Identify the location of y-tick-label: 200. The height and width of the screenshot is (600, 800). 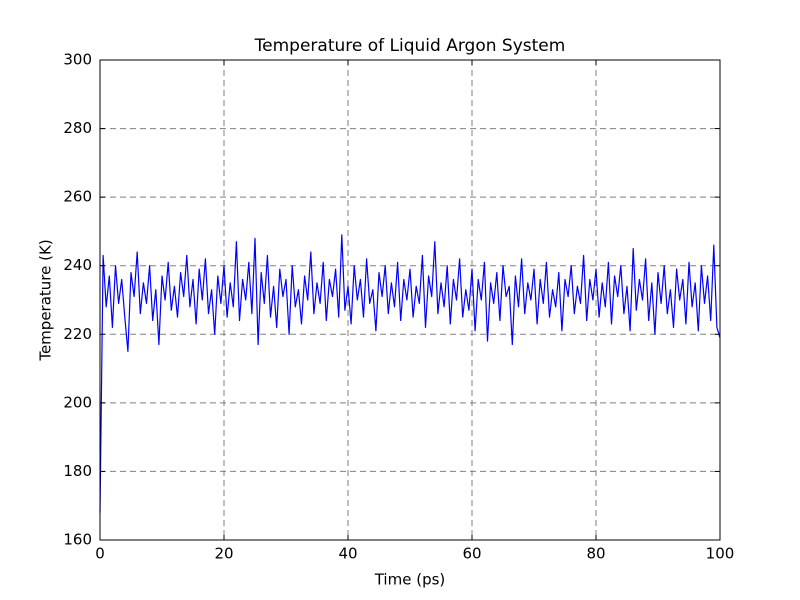
(77, 402).